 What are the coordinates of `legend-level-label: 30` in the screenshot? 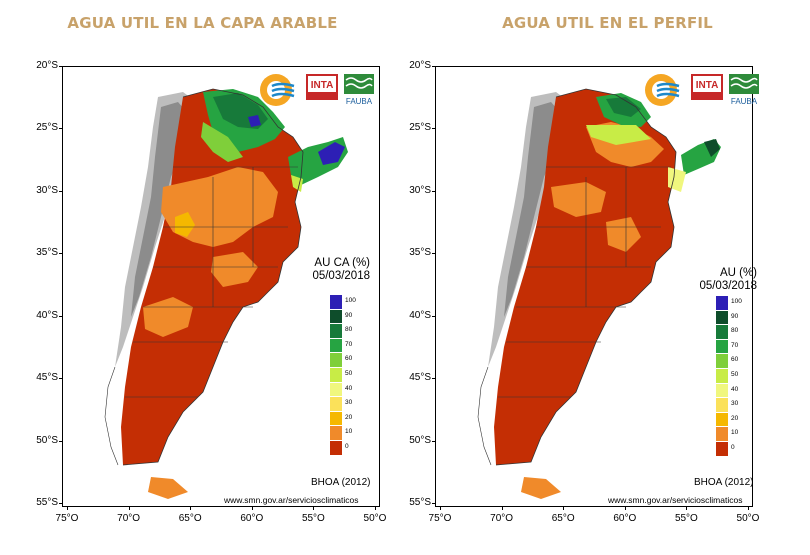 It's located at (735, 404).